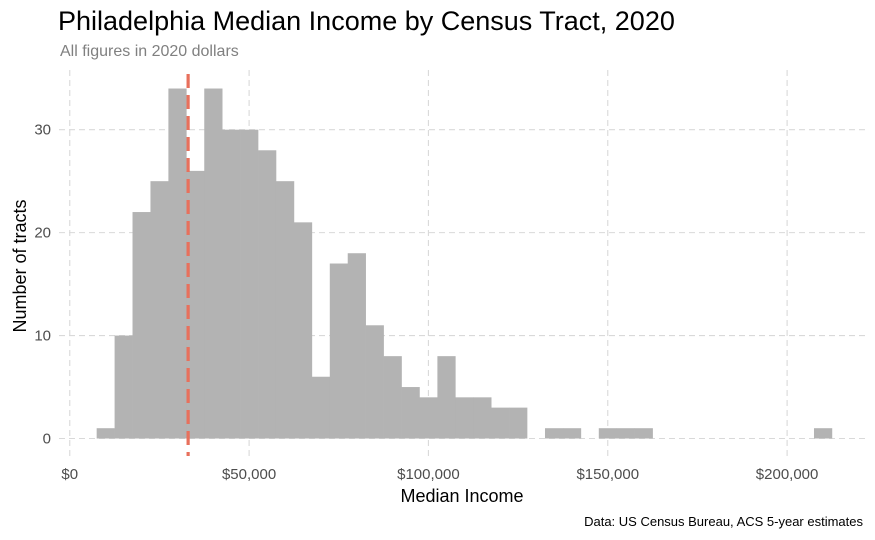 This screenshot has width=875, height=540. Describe the element at coordinates (42, 130) in the screenshot. I see `y-tick-label: 30` at that location.